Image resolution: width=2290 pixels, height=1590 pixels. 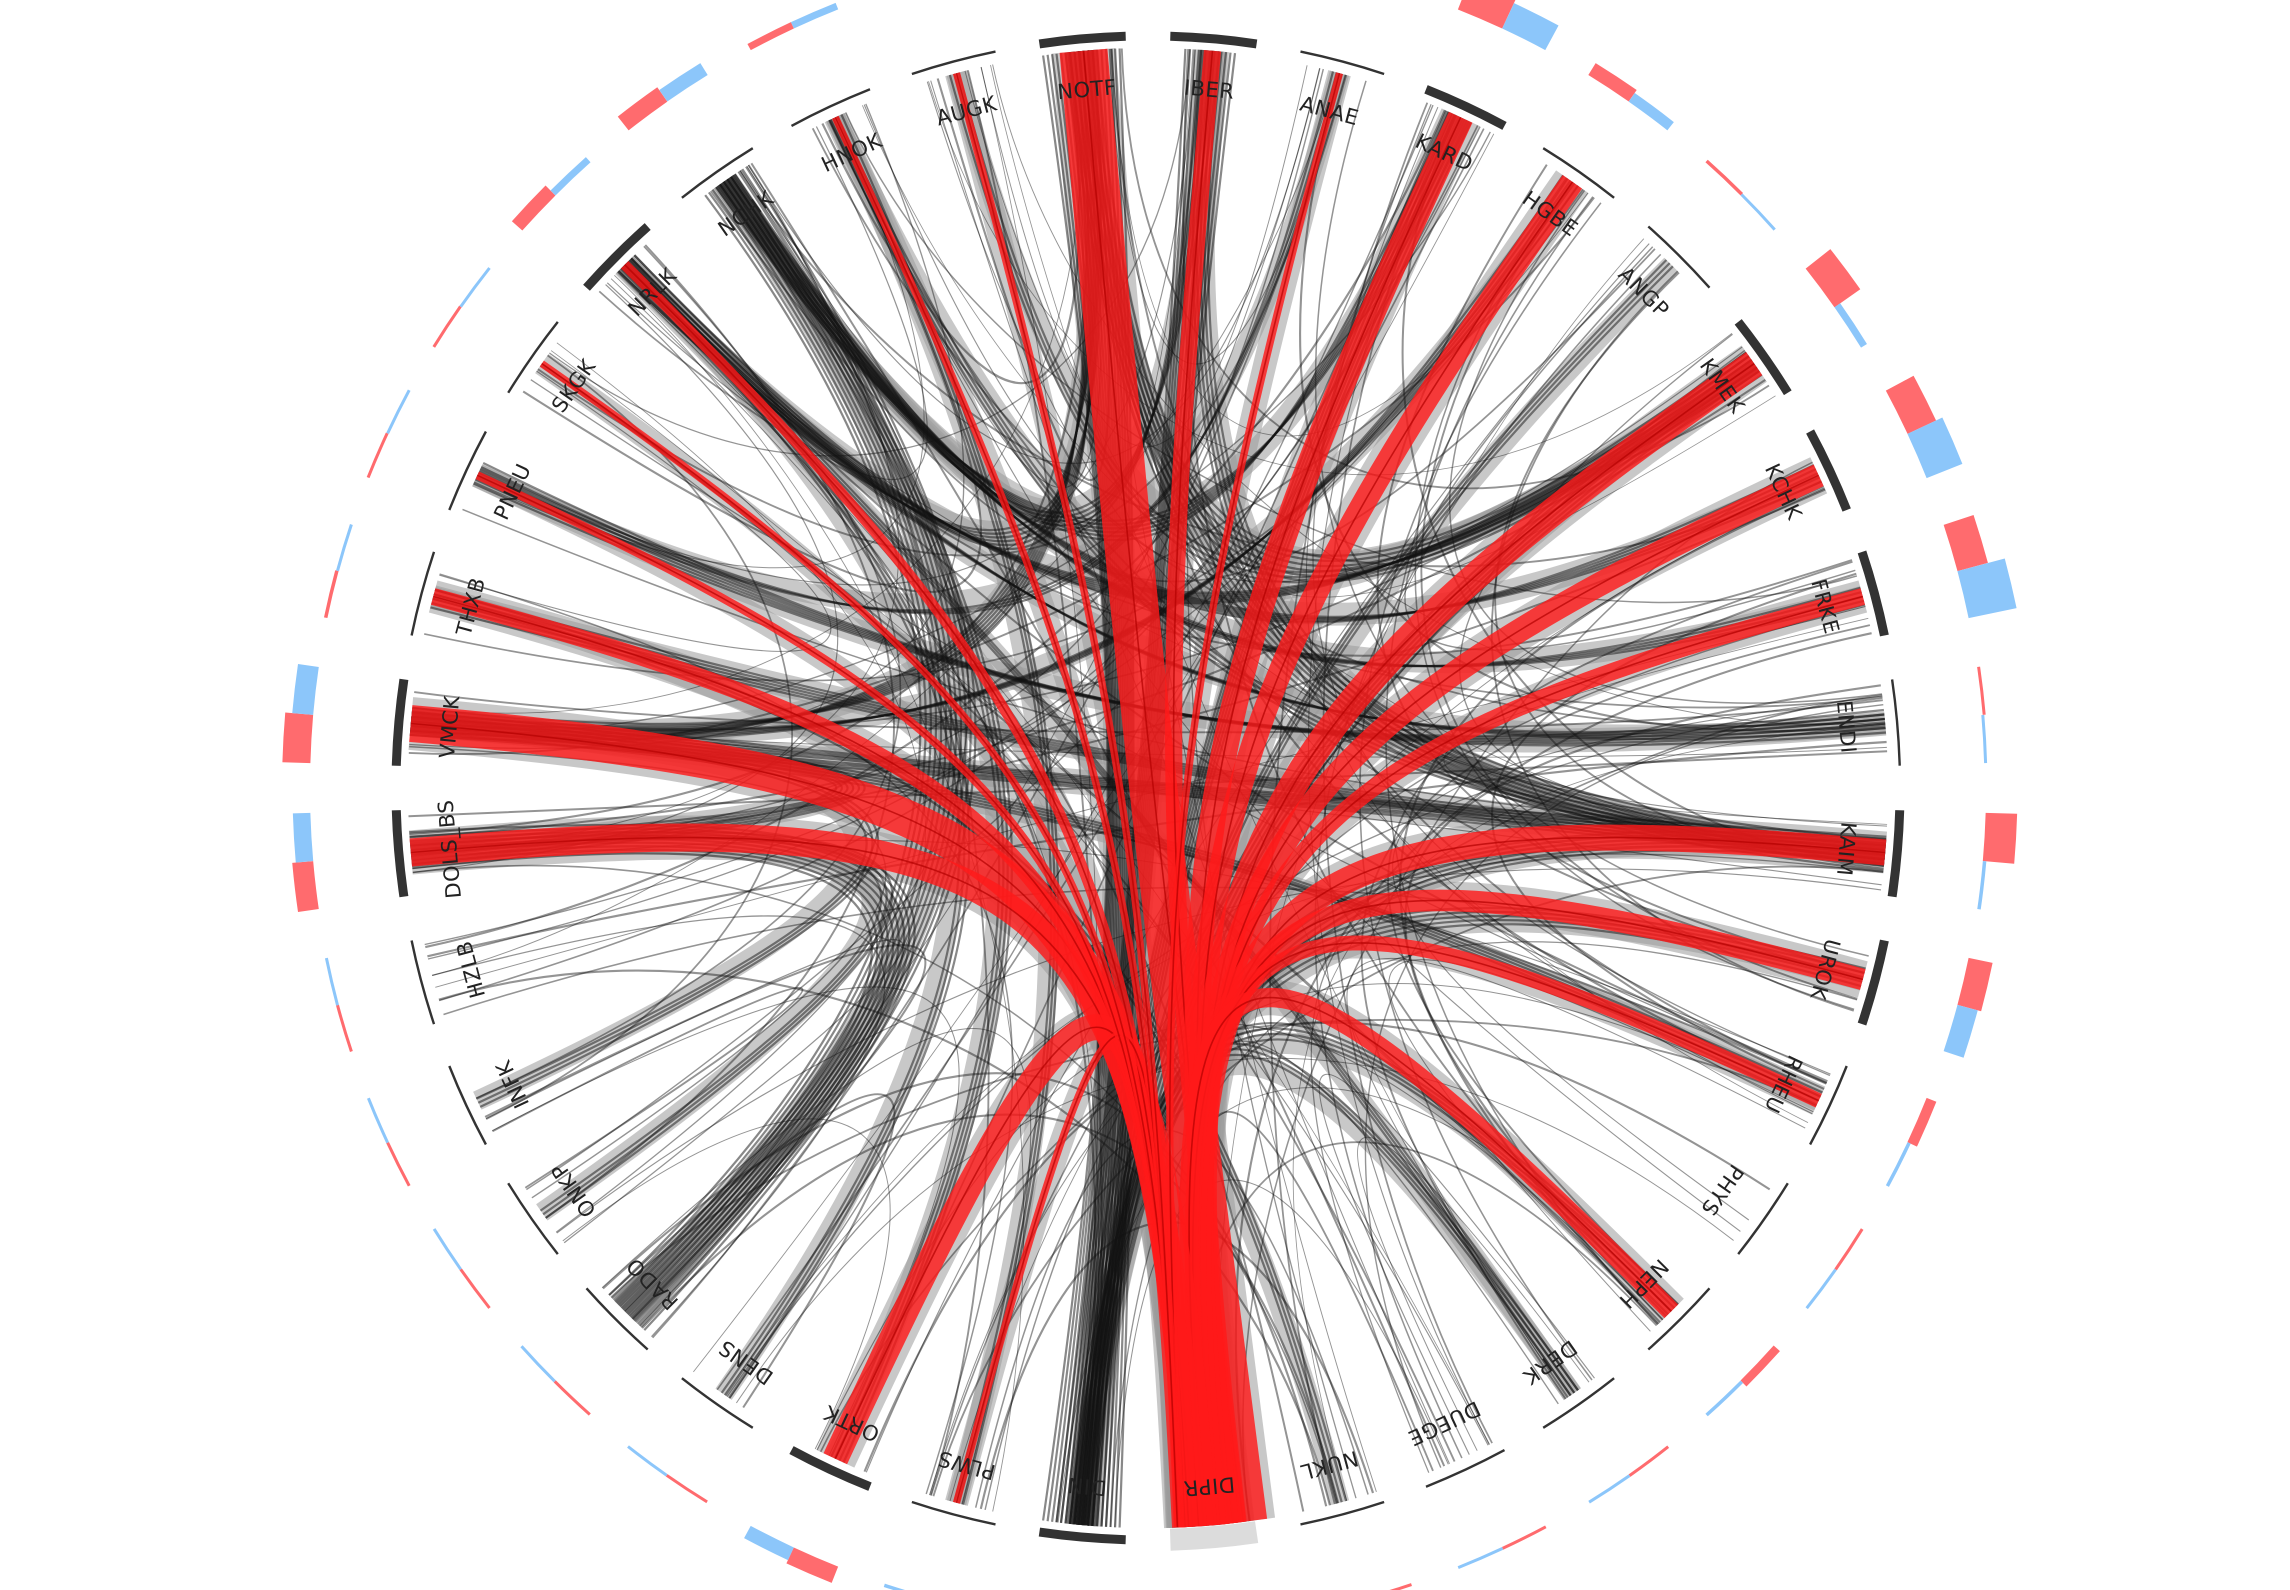 I want to click on segment-nukl, so click(x=1342, y=1513).